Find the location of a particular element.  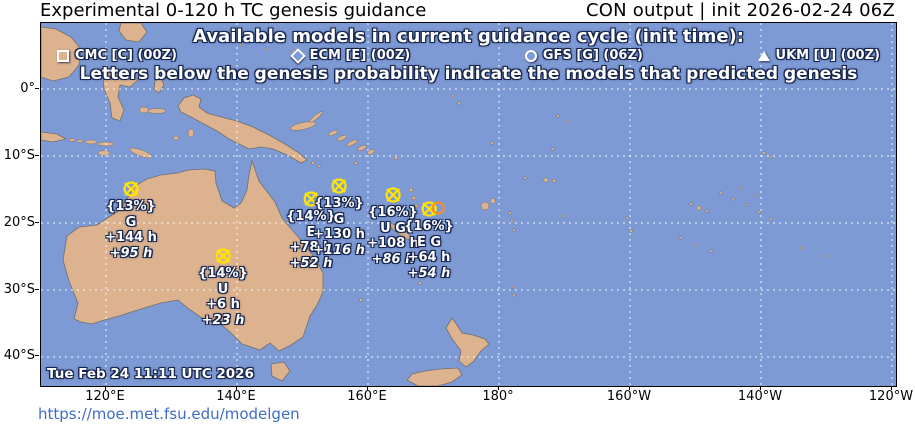

land-nz-south is located at coordinates (434, 376).